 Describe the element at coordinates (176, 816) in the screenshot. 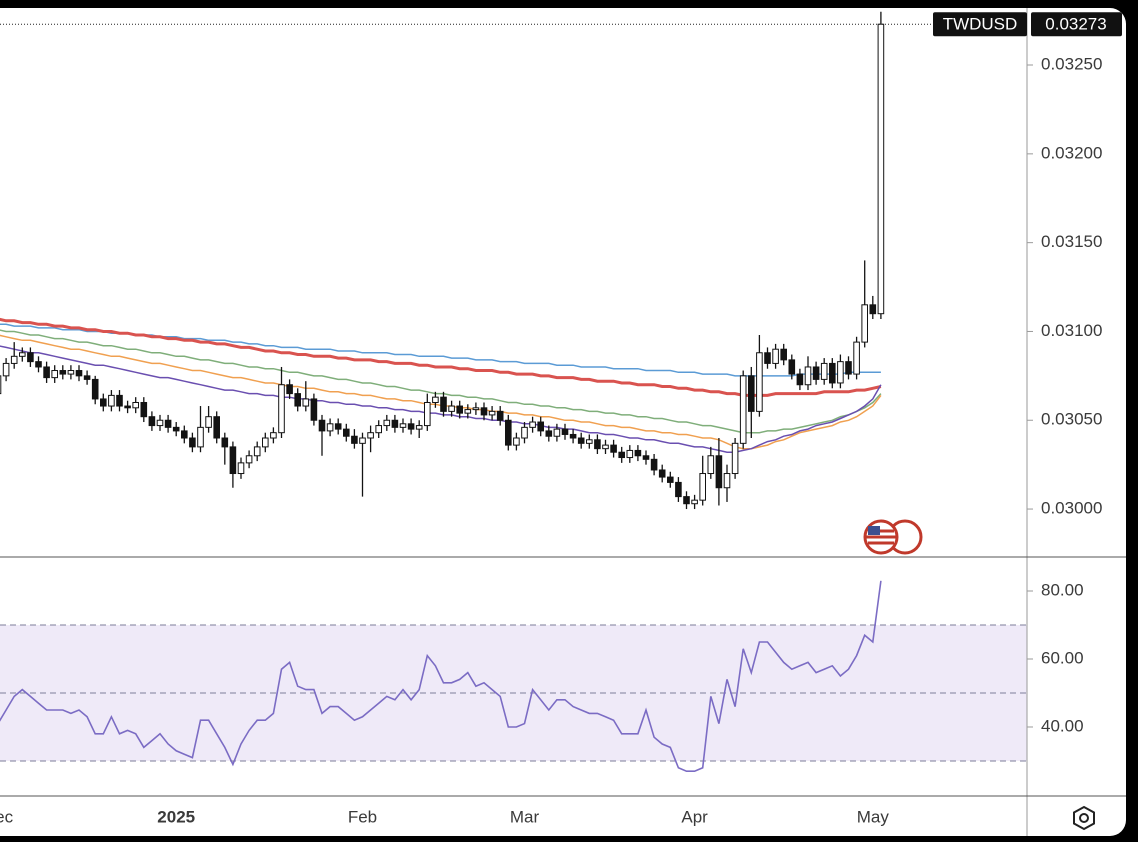

I see `x-tick-label: 2025` at that location.